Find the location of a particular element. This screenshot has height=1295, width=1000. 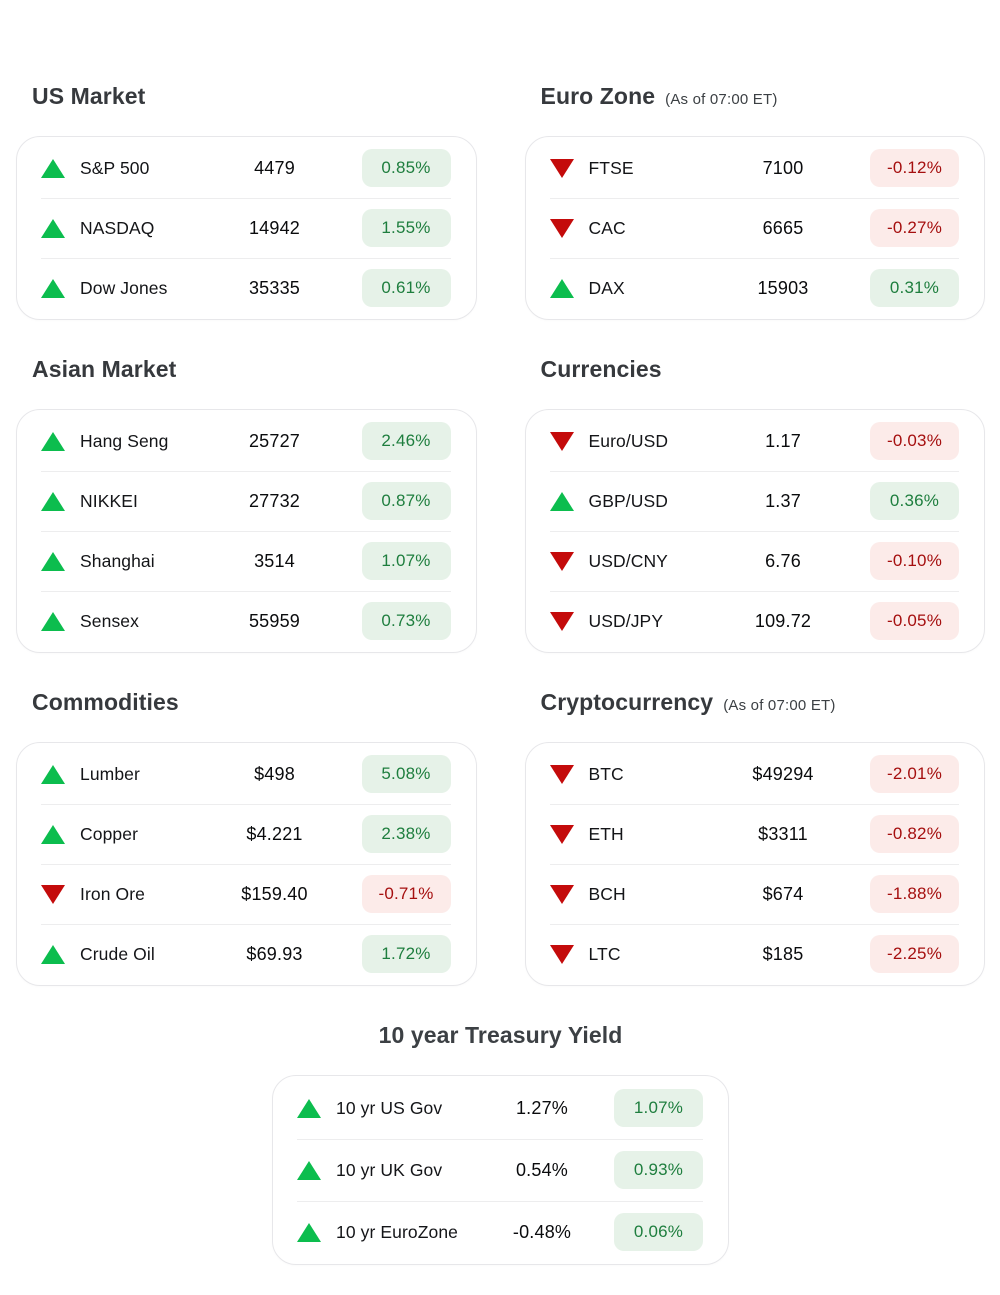

section-title-currencies: Currencies is located at coordinates (763, 369).